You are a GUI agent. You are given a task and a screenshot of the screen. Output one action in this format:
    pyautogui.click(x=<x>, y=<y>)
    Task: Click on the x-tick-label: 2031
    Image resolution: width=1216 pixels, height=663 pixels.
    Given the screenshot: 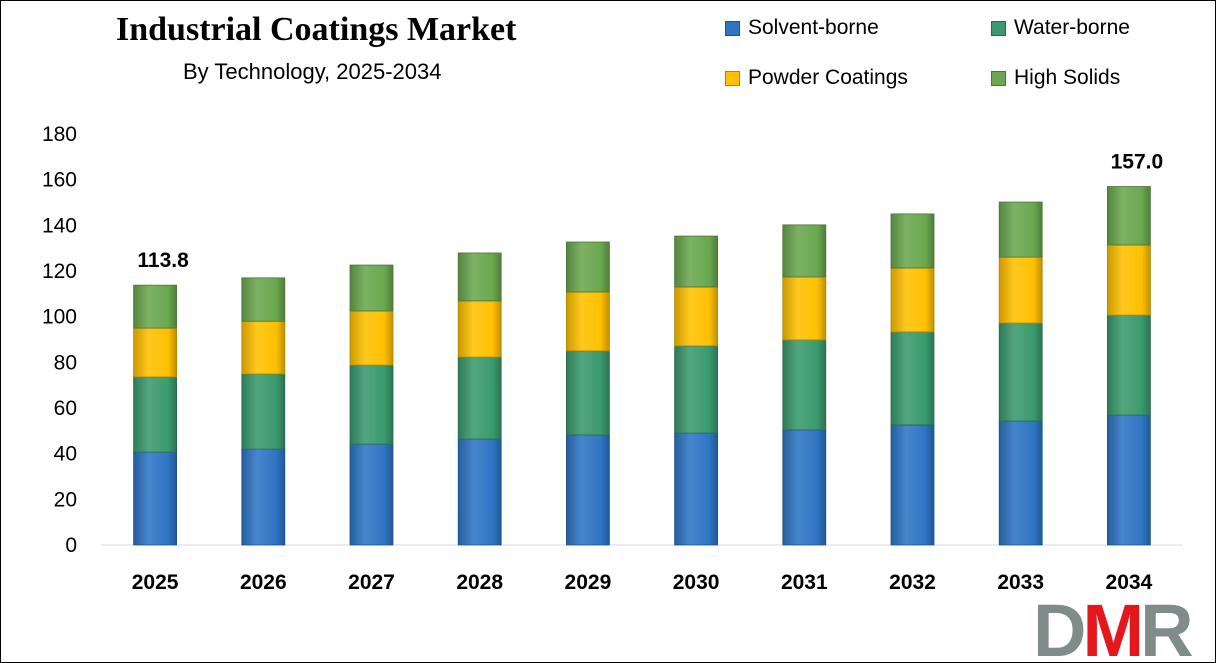 What is the action you would take?
    pyautogui.click(x=804, y=582)
    